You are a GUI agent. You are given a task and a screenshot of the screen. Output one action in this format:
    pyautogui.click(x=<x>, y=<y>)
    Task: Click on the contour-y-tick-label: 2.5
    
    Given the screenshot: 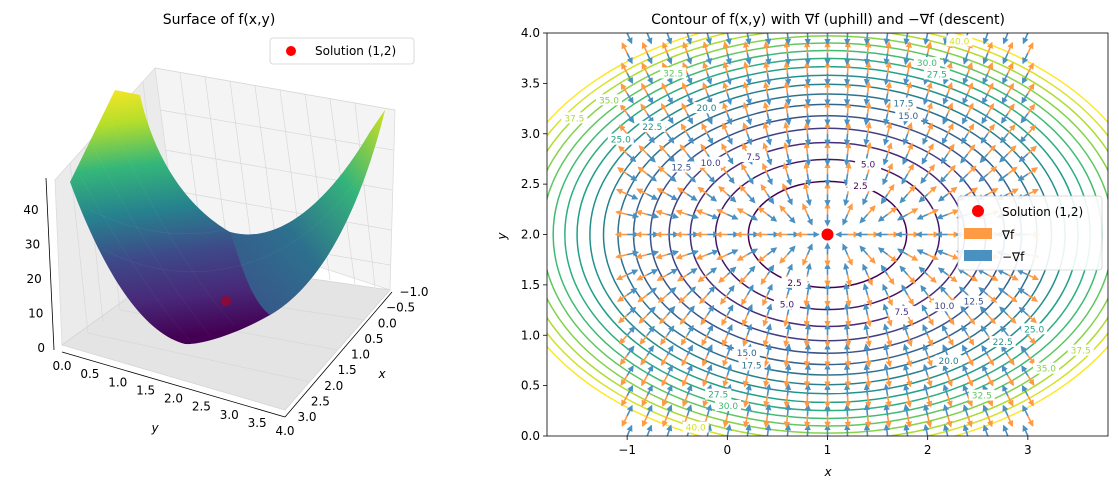 What is the action you would take?
    pyautogui.click(x=530, y=184)
    